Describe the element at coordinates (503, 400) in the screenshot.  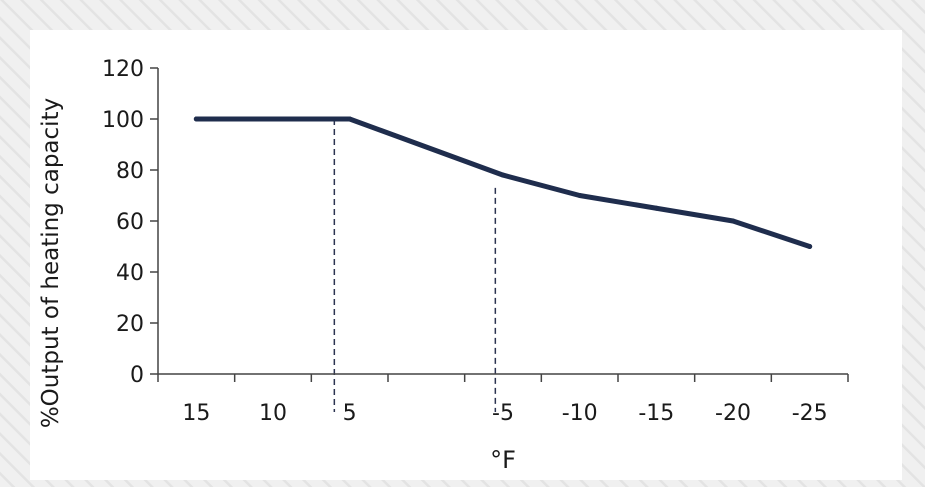
I see `x-axis-ticks: 15 10 5 -5 -10 -15 -20 -25` at that location.